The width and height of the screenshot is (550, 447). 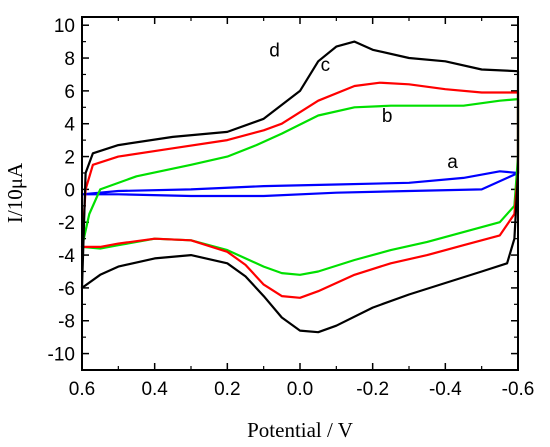 I want to click on y-axis-title: I/10μA, so click(x=15, y=192).